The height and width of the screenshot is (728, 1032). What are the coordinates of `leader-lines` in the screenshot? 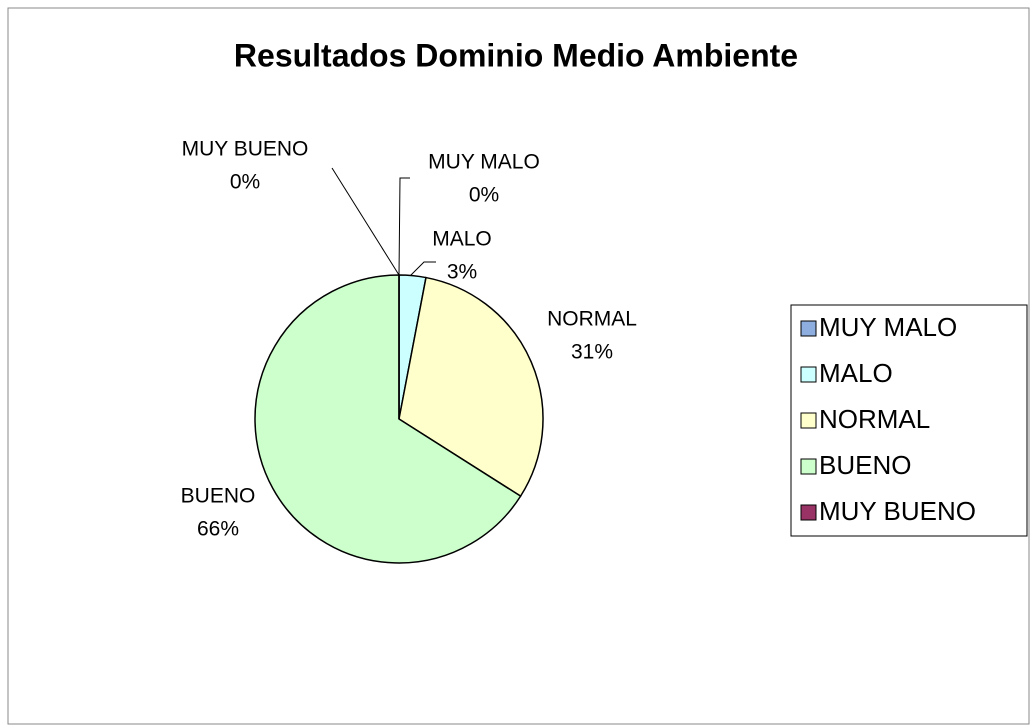 It's located at (383, 222).